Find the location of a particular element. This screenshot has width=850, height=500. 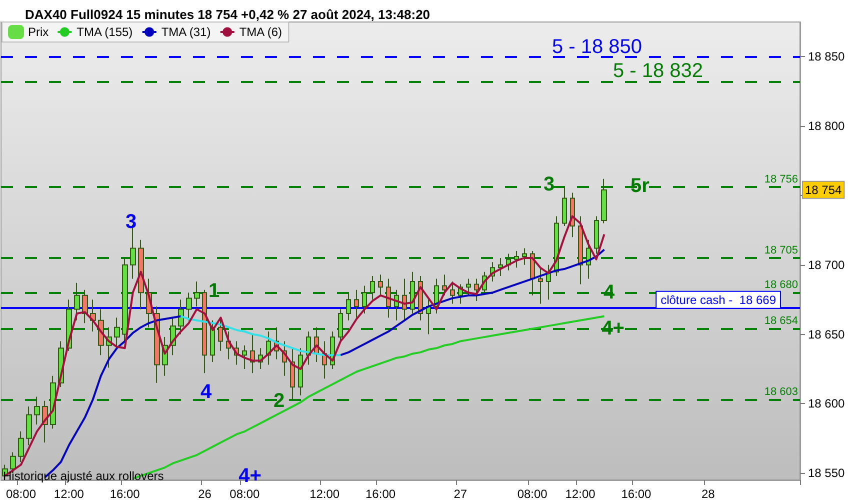

annotation: 5 - 18 832 is located at coordinates (658, 71).